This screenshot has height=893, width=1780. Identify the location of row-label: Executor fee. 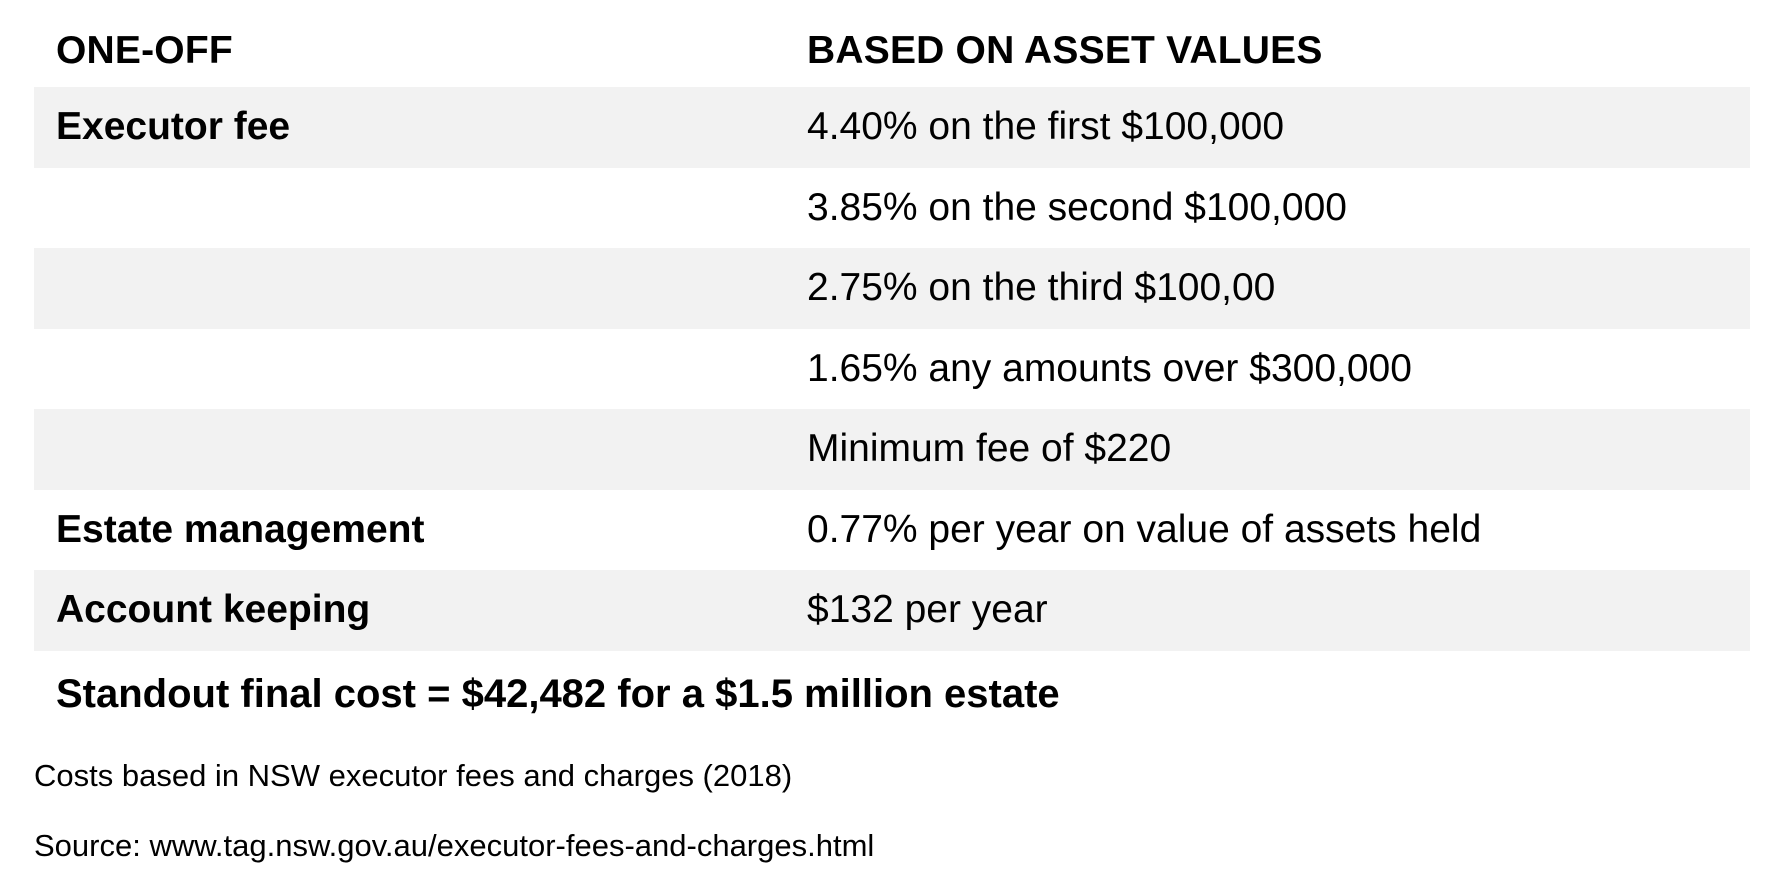
(173, 127).